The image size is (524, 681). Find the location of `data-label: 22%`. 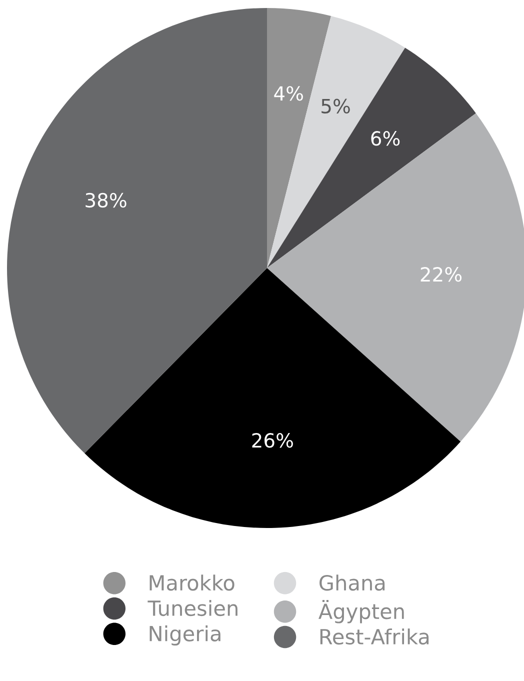

data-label: 22% is located at coordinates (441, 274).